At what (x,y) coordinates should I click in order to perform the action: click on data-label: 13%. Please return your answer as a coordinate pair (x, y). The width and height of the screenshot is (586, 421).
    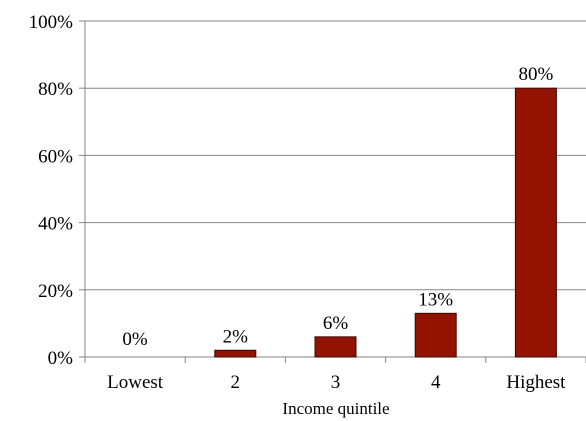
    Looking at the image, I should click on (435, 299).